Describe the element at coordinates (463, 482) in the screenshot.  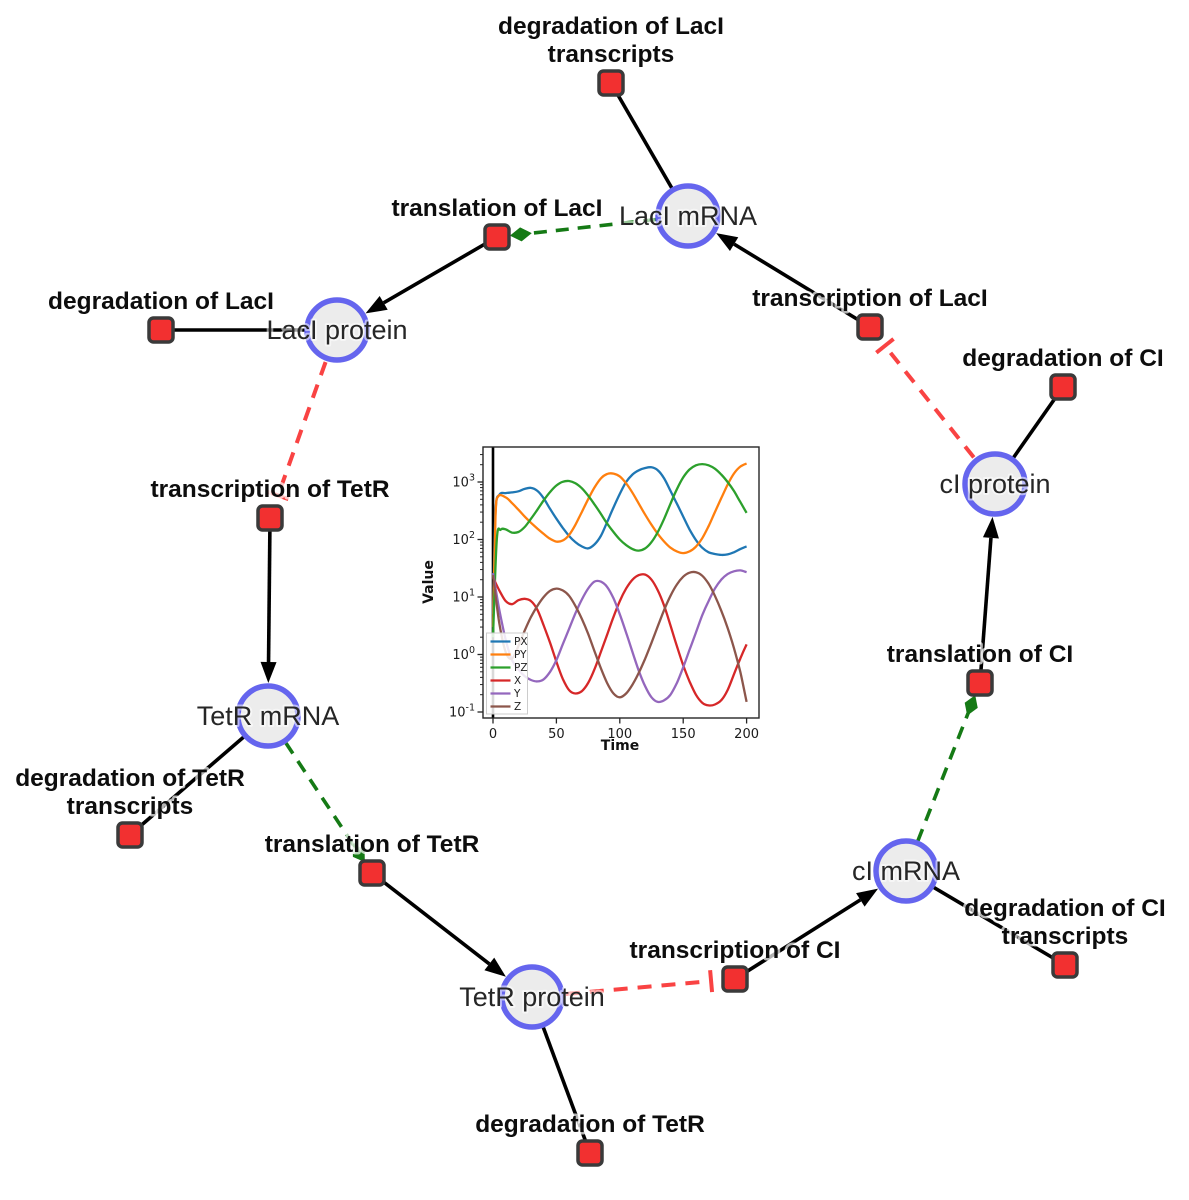
I see `y-tick-label: 10³` at that location.